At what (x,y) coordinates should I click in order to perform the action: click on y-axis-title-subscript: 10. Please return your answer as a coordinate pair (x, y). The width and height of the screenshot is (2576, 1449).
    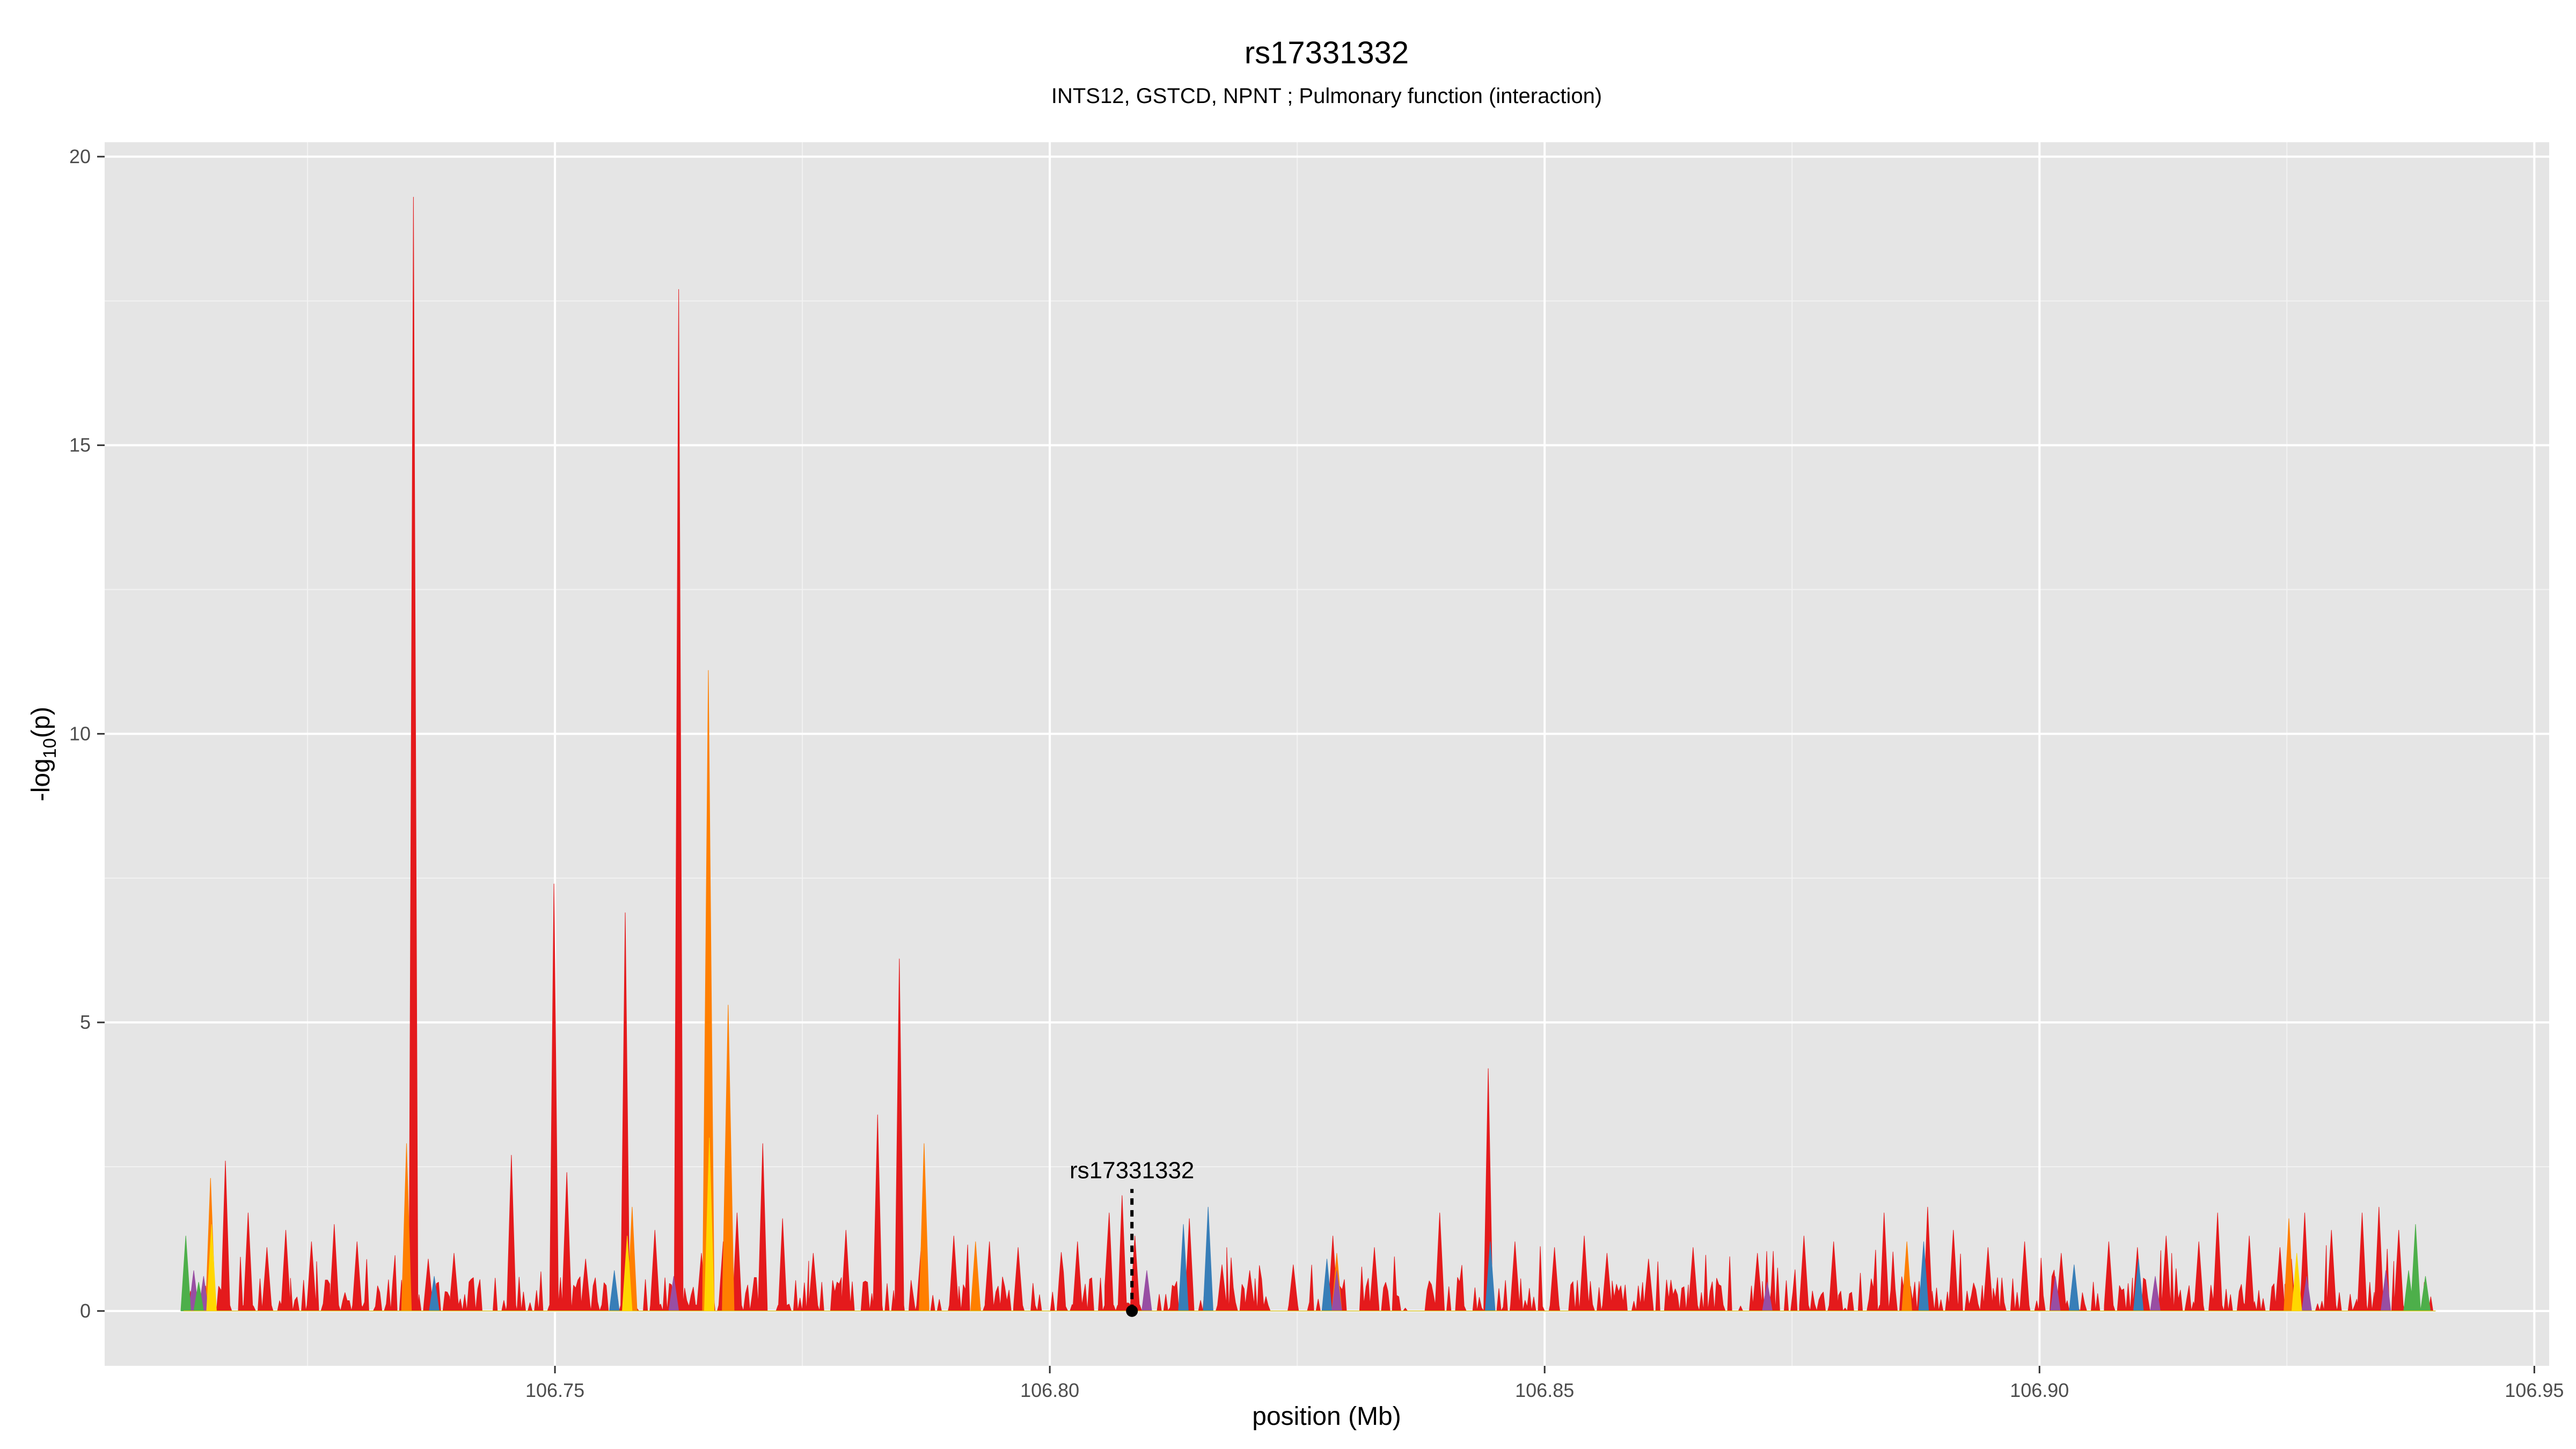
    Looking at the image, I should click on (50, 748).